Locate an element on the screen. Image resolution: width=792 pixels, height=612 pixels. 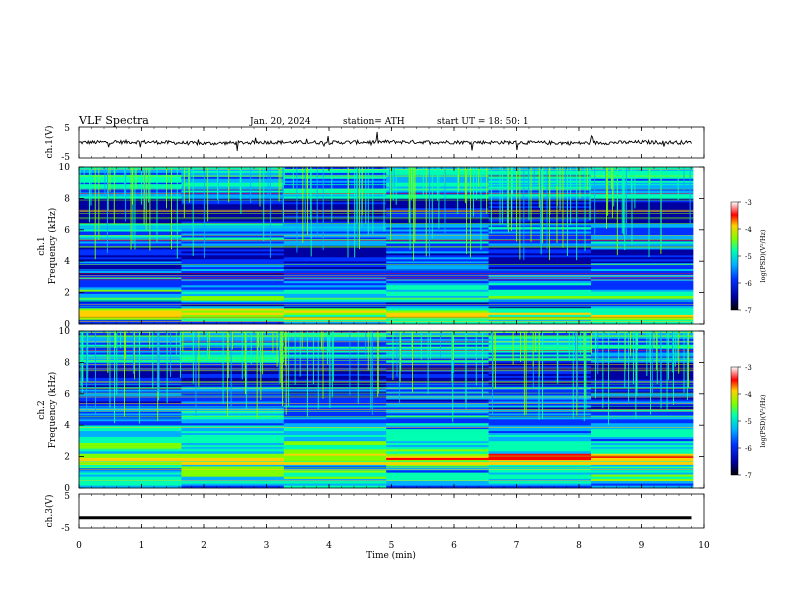
frequency-tick-label: 10 is located at coordinates (65, 332).